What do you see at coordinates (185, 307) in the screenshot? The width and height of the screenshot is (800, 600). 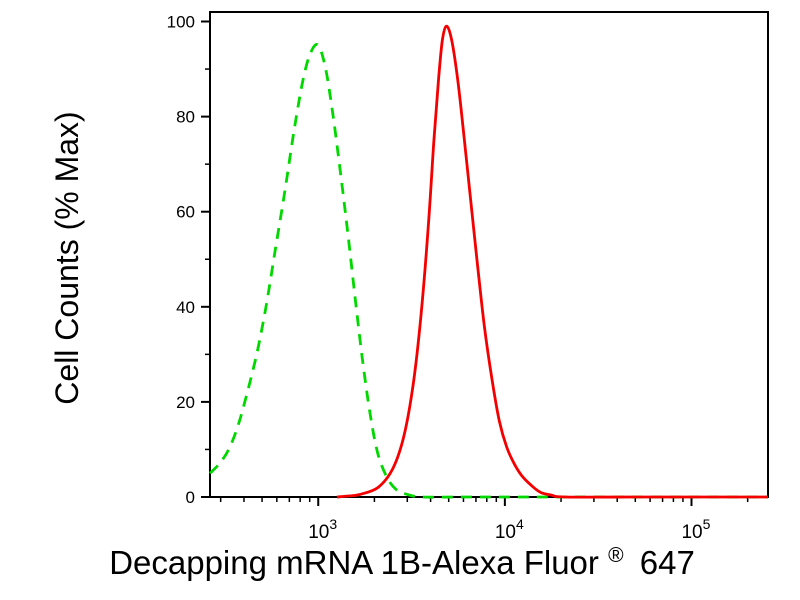 I see `y-tick-label: 40` at bounding box center [185, 307].